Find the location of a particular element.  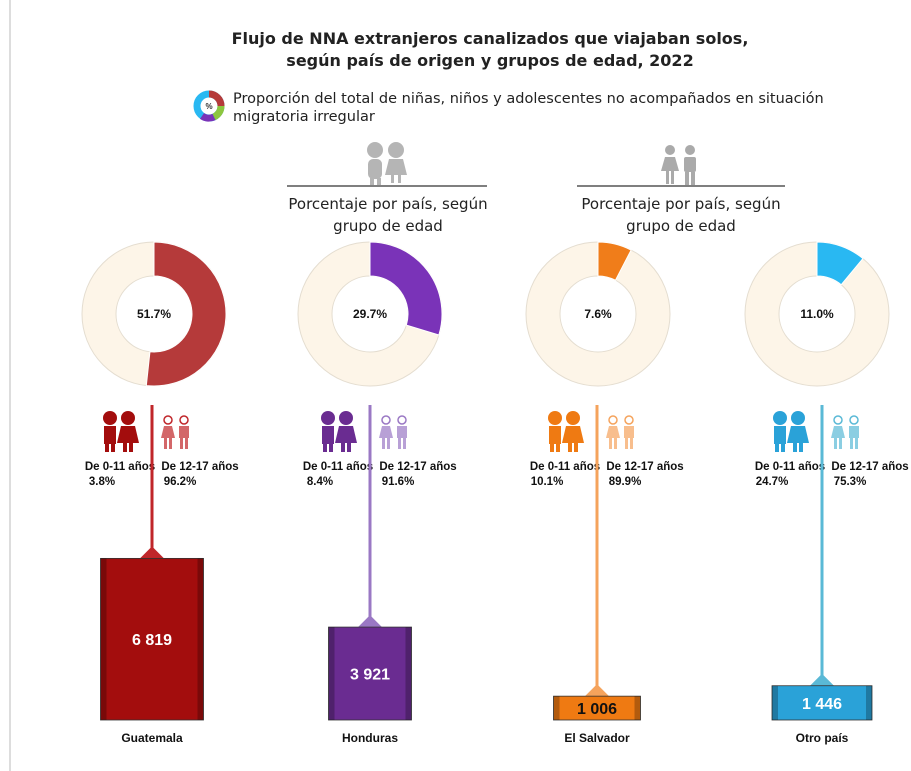

age-share-label: 3.8% is located at coordinates (102, 482).